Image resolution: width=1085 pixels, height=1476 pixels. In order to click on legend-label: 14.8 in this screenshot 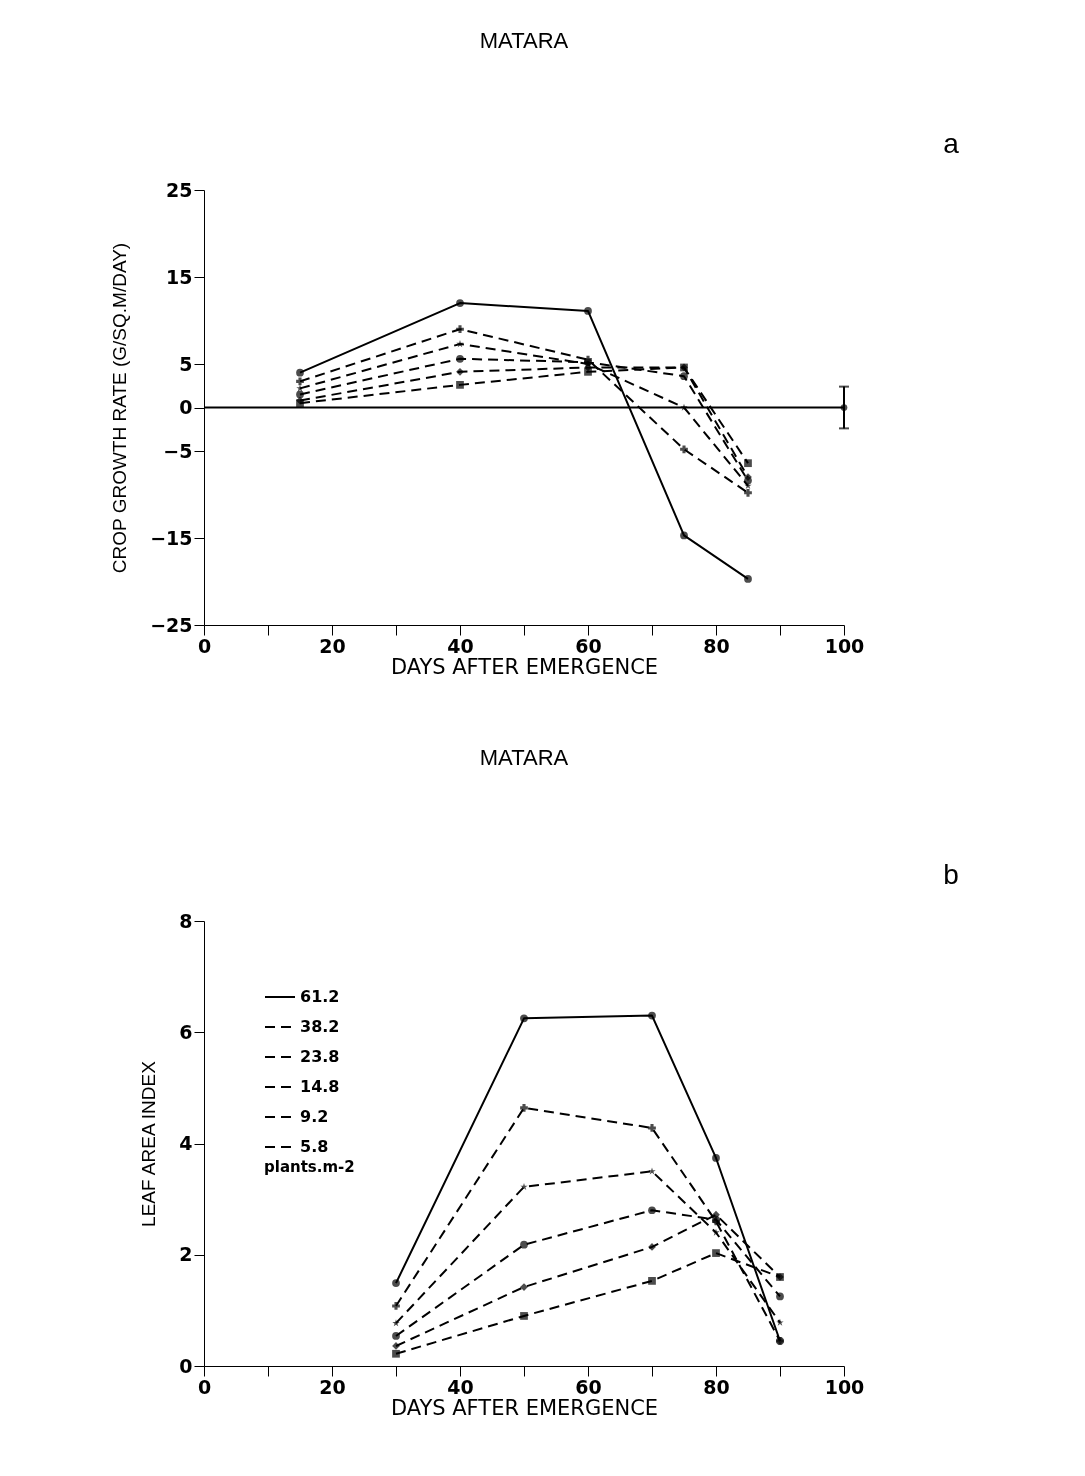, I will do `click(320, 1086)`.